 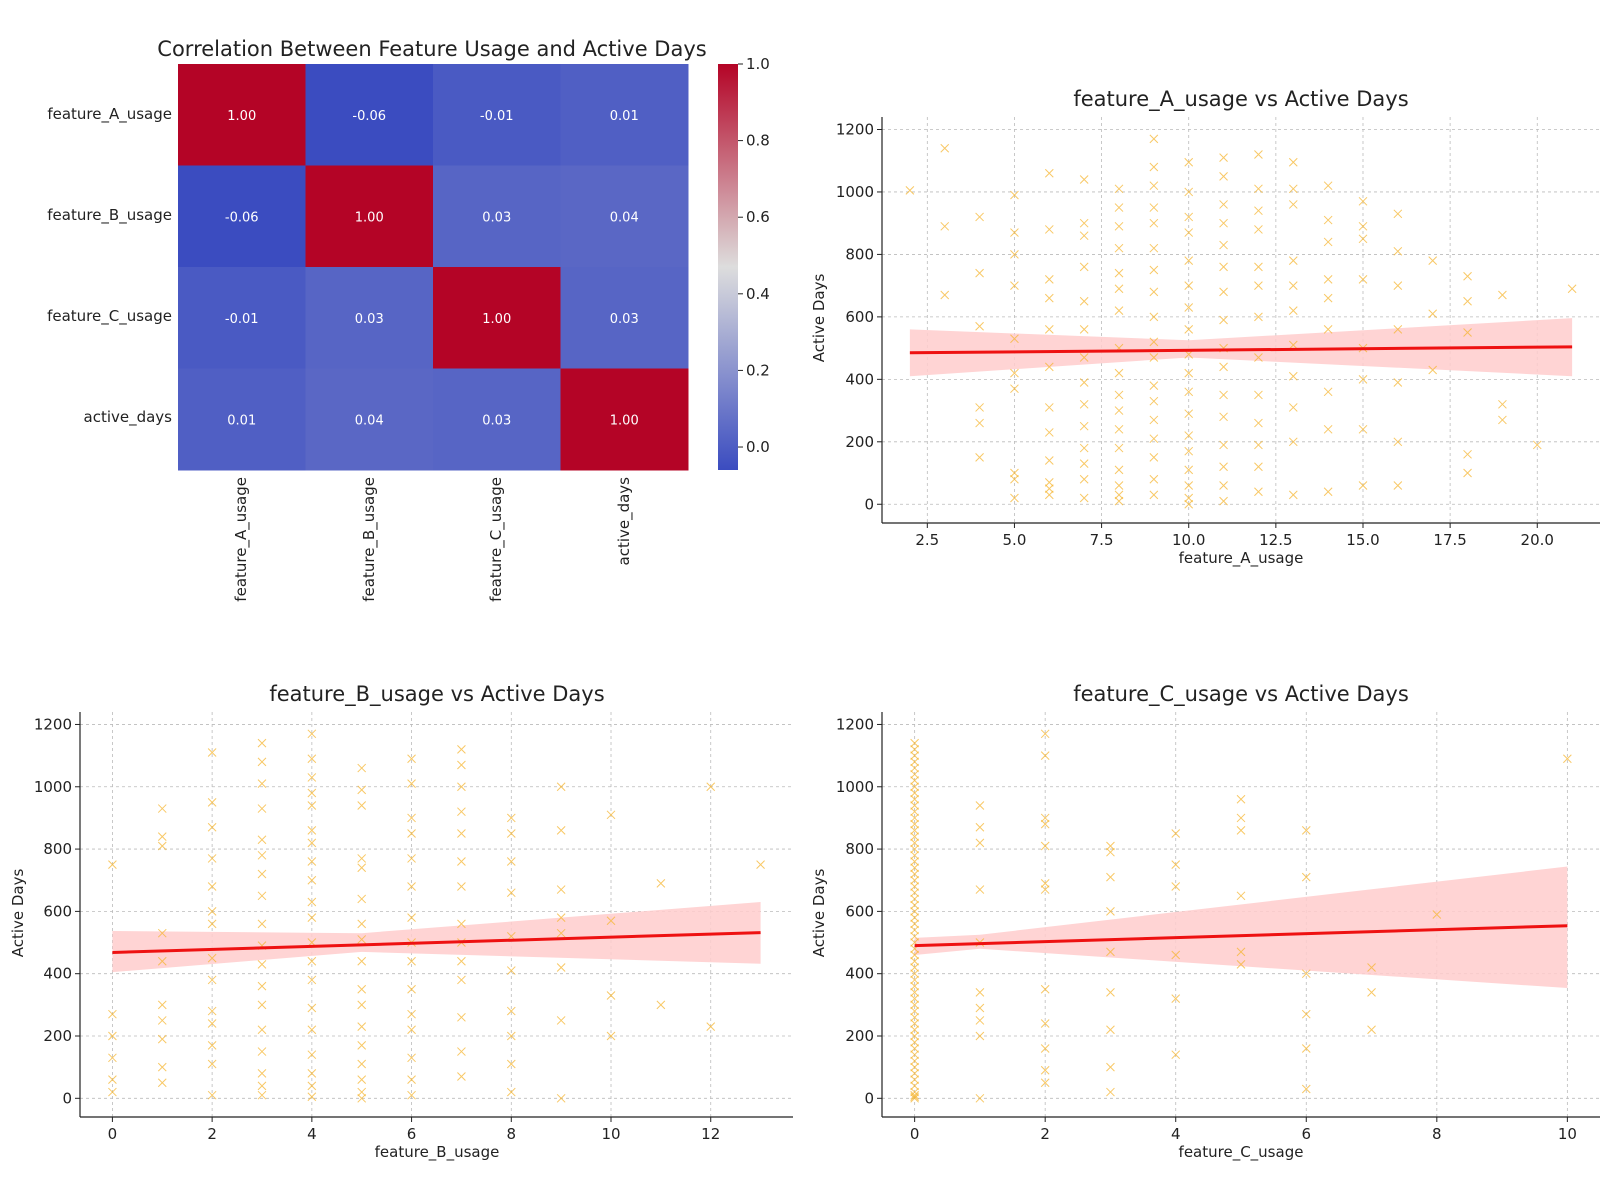 What do you see at coordinates (369, 217) in the screenshot?
I see `heatmap-cell-value: 1.00` at bounding box center [369, 217].